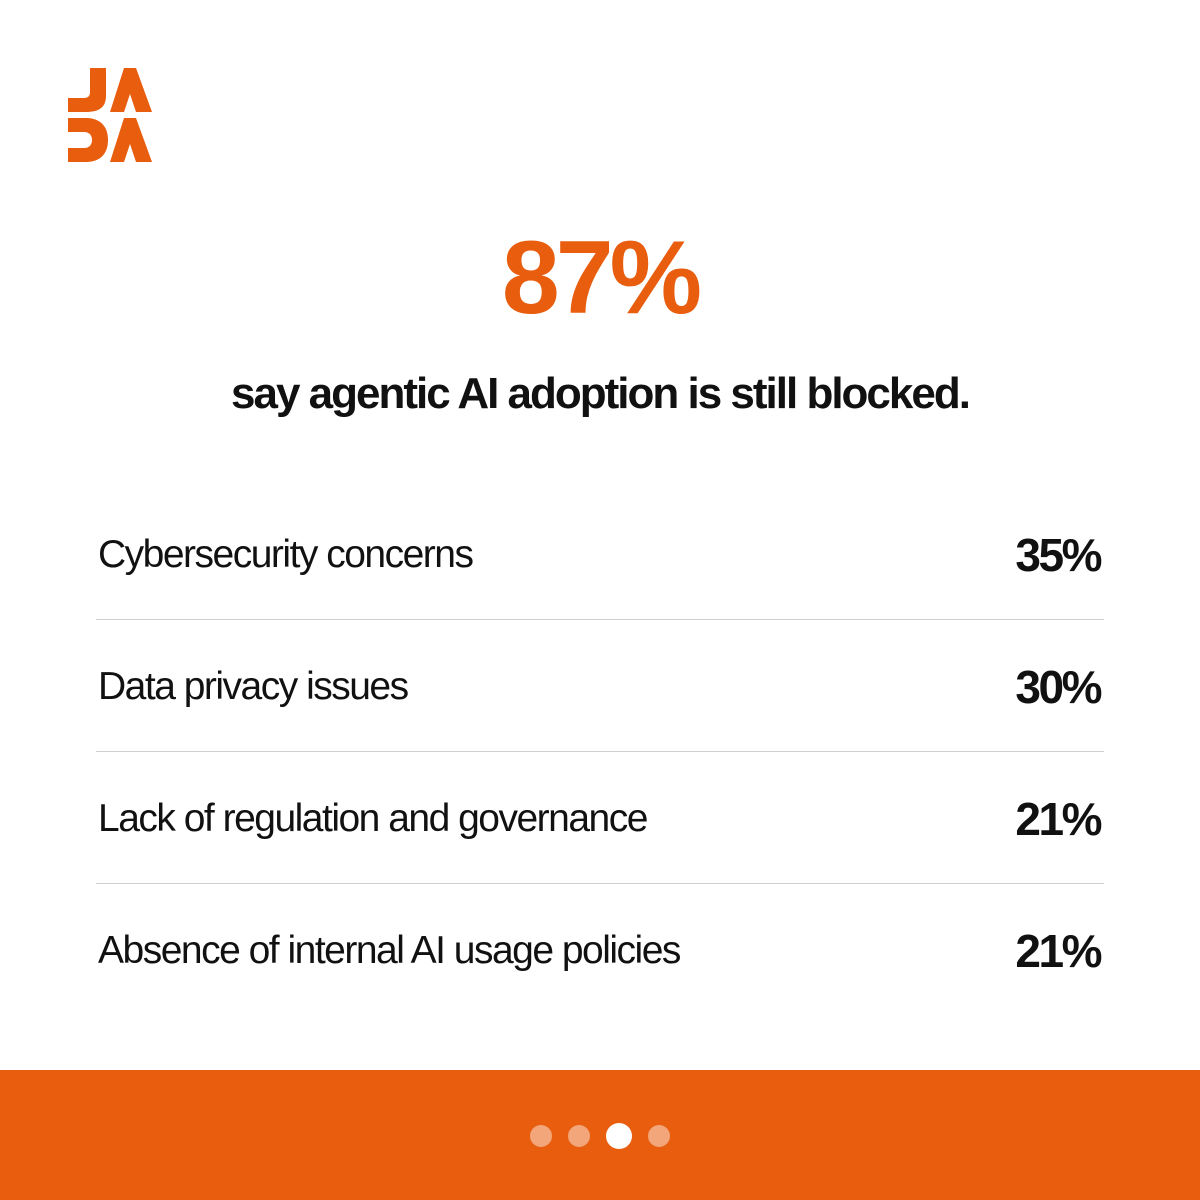 The image size is (1200, 1200). Describe the element at coordinates (1058, 686) in the screenshot. I see `stat-value: 30%` at that location.